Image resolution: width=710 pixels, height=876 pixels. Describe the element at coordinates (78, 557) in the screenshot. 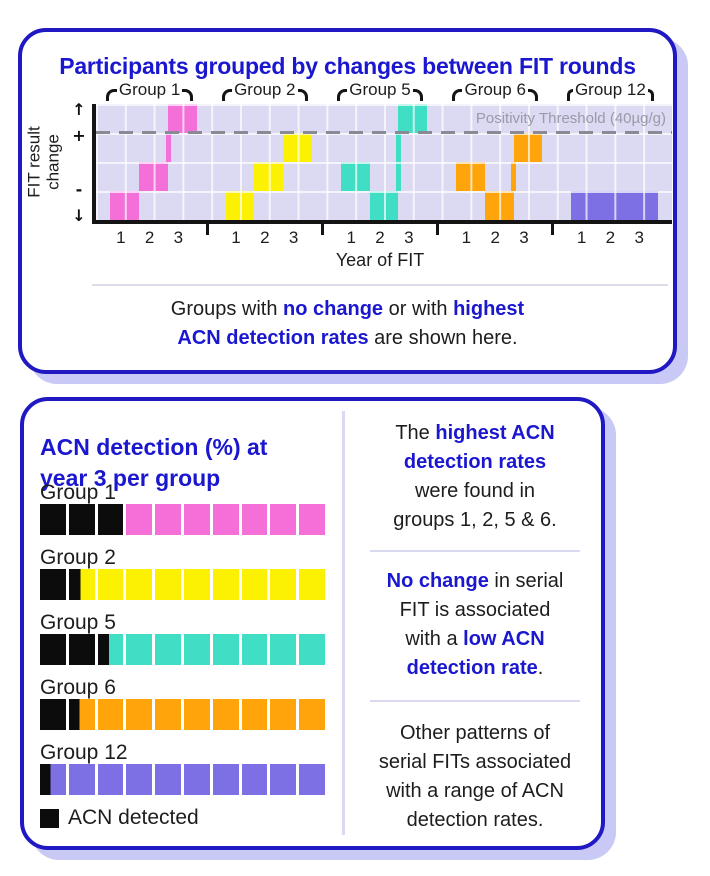

I see `waffle-group-label: Group 2` at that location.